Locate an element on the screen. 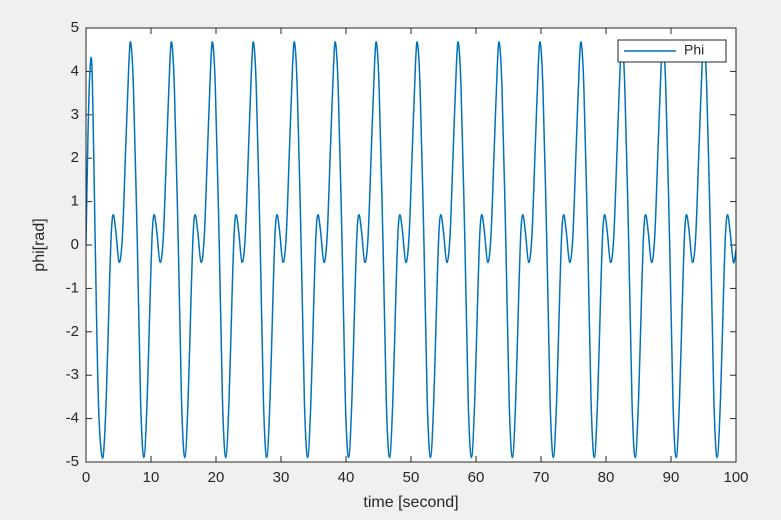 Image resolution: width=781 pixels, height=520 pixels. legend-label: Phi is located at coordinates (694, 50).